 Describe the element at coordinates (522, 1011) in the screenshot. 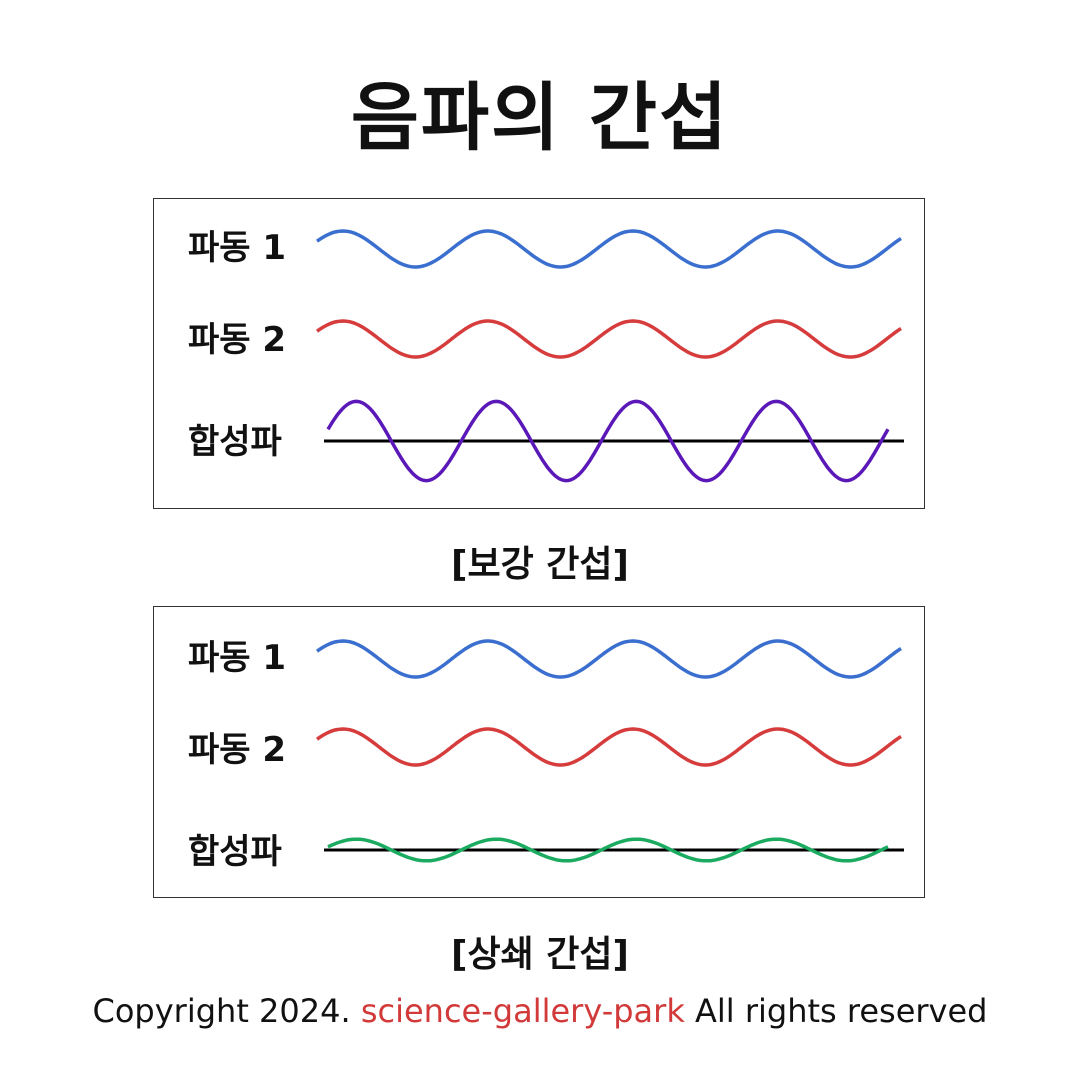

I see `brand-name: science-gallery-park` at that location.